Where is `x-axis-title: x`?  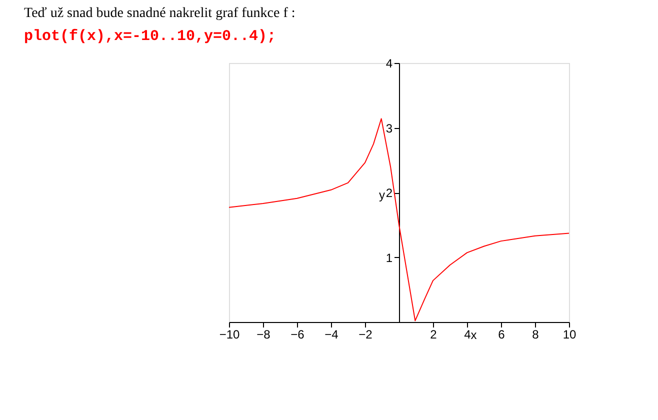
x-axis-title: x is located at coordinates (473, 335).